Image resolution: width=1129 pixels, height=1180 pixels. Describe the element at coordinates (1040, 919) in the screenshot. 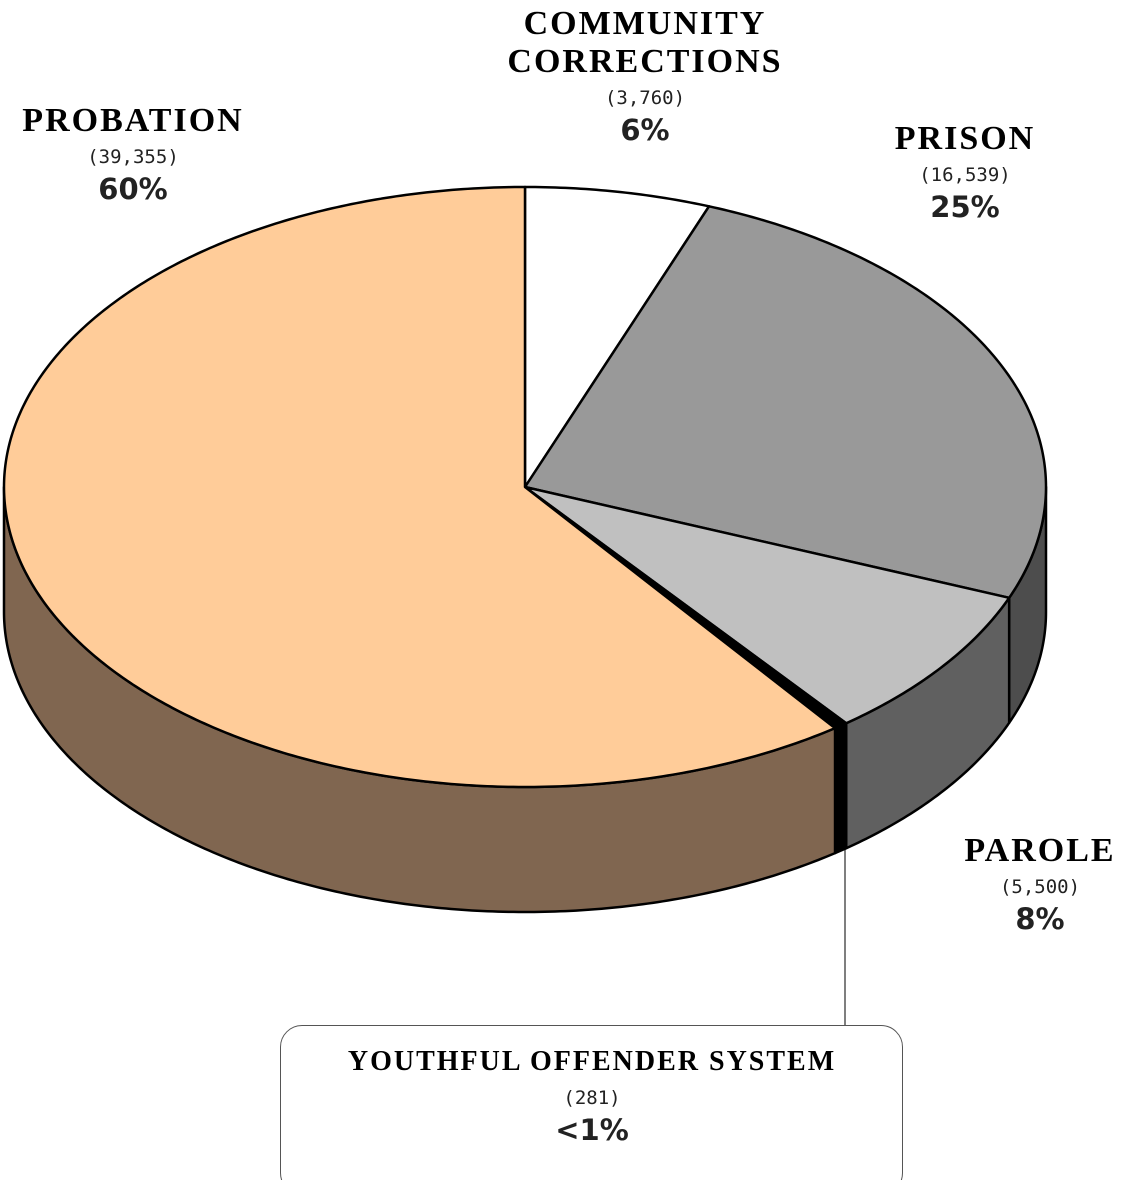

I see `label-percent: 8%` at that location.